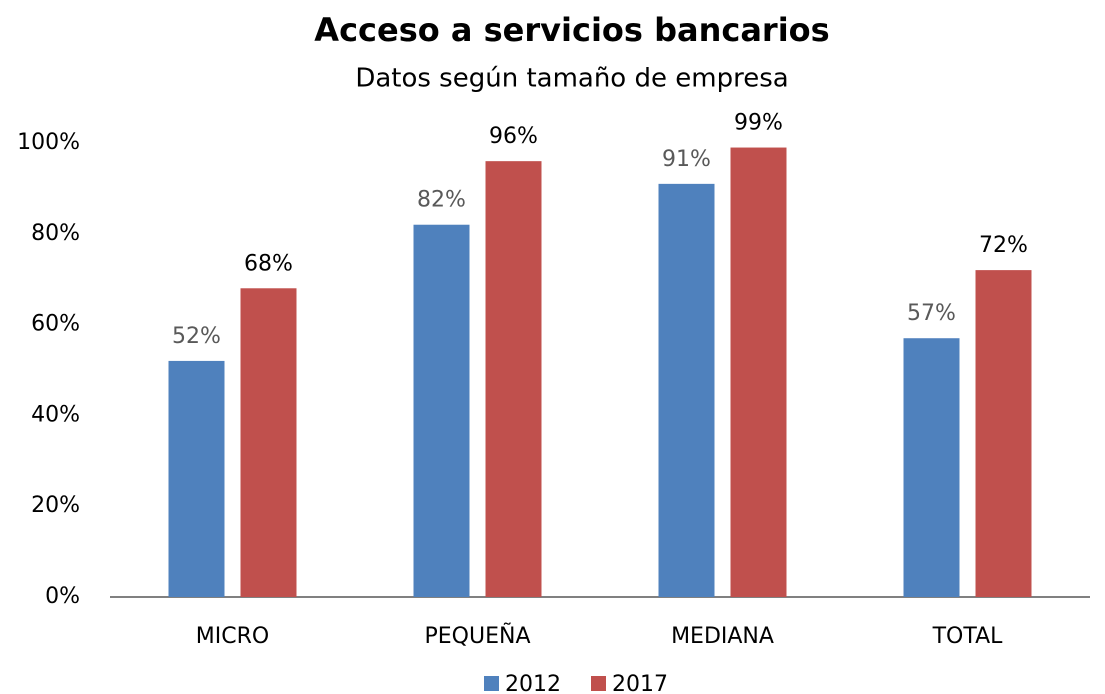  Describe the element at coordinates (55, 505) in the screenshot. I see `y-tick-label: 20%` at that location.